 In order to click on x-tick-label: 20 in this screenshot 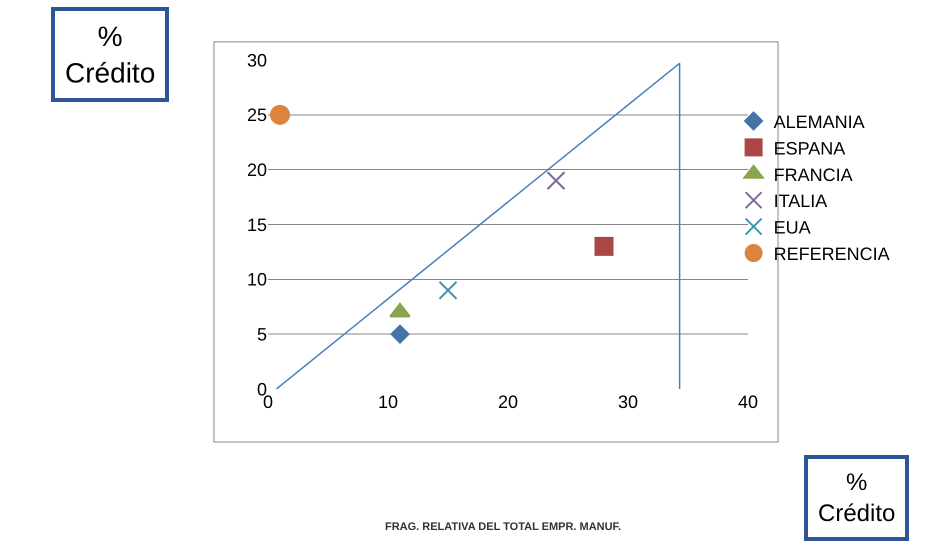, I will do `click(508, 402)`.